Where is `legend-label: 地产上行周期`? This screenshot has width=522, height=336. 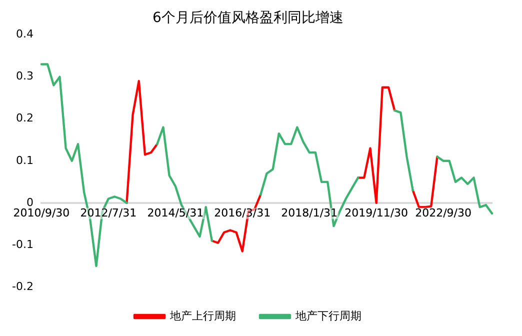
legend-label: 地产上行周期 is located at coordinates (202, 315).